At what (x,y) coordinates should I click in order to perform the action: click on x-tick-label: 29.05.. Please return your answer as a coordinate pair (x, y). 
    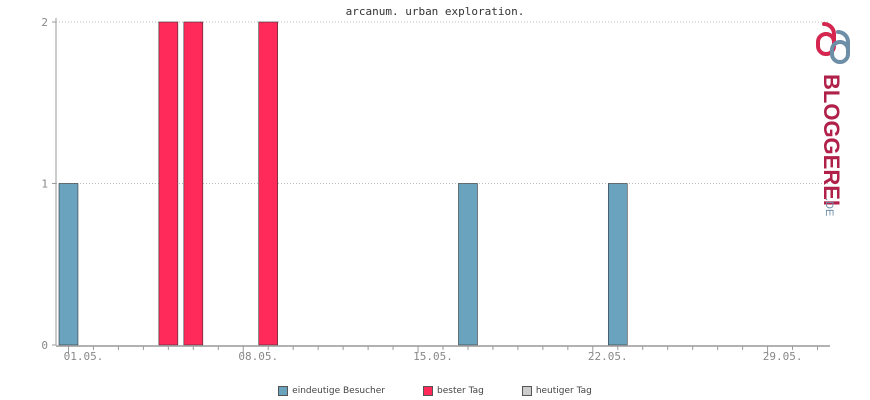
    Looking at the image, I should click on (783, 356).